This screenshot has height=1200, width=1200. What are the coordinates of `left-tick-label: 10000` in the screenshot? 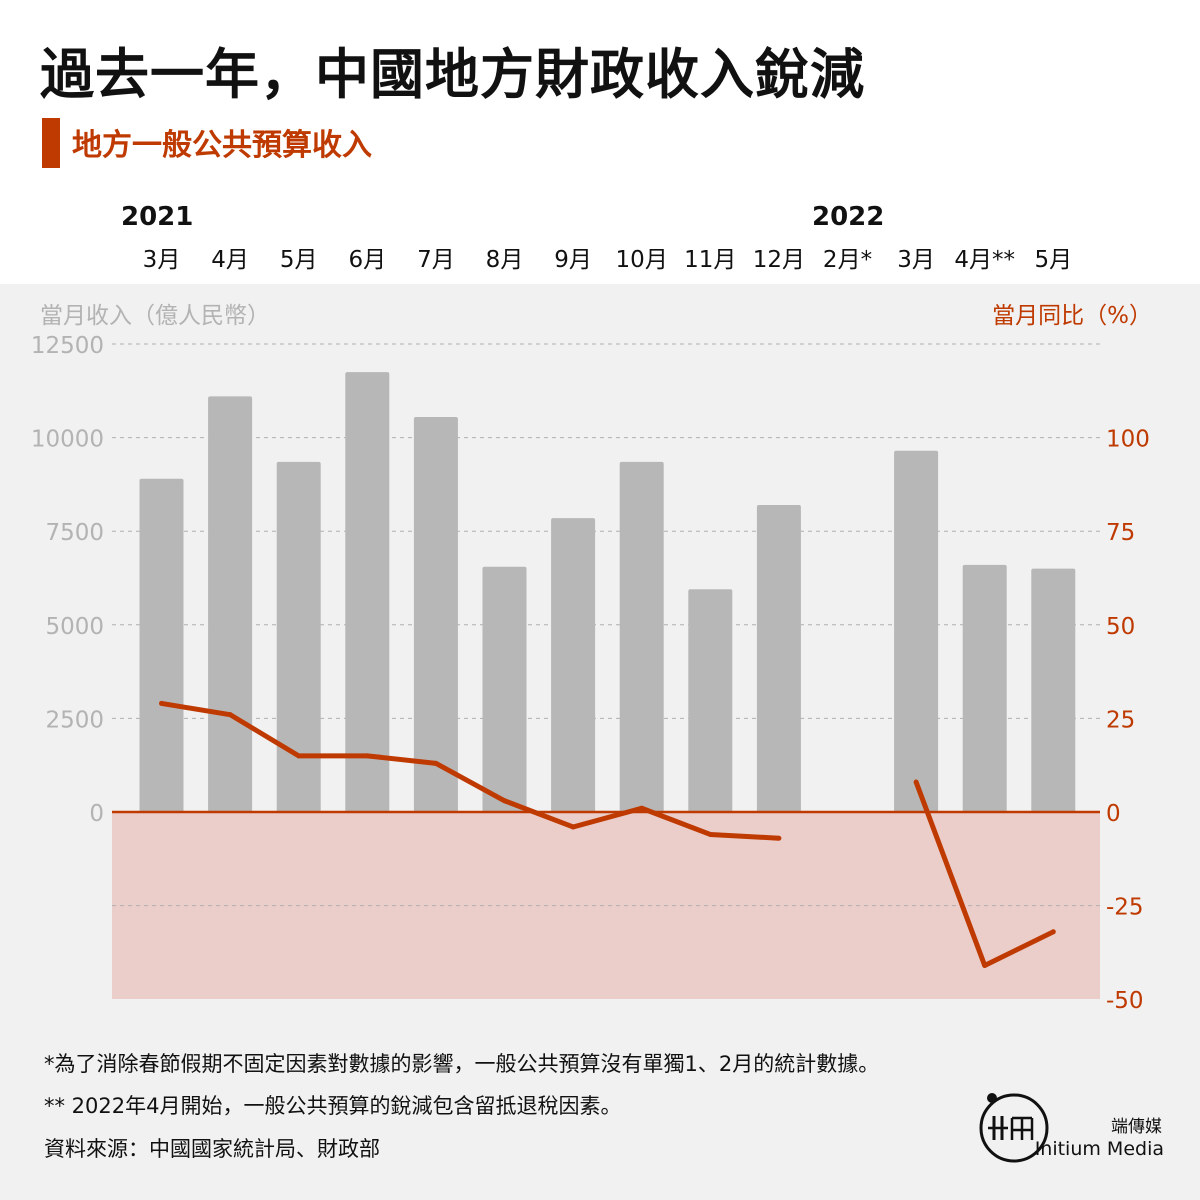 It's located at (67, 440).